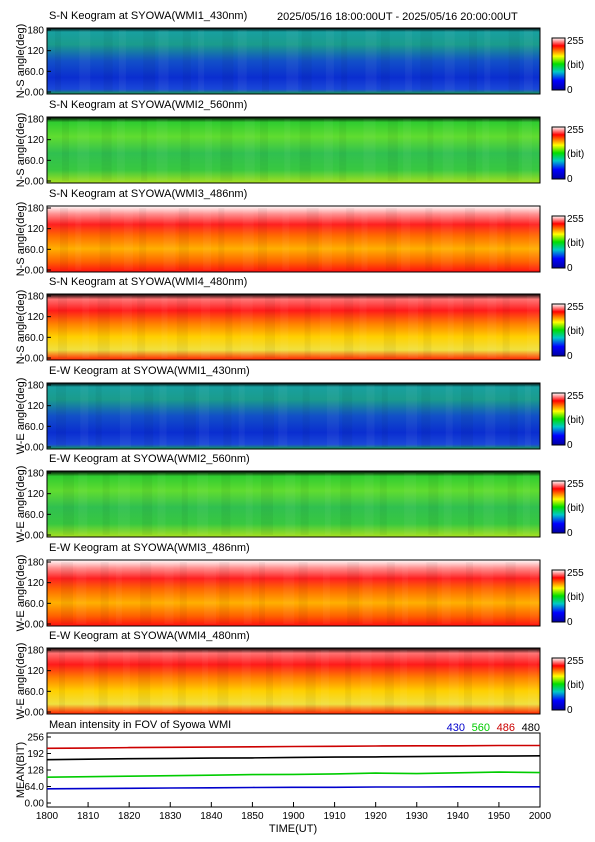 The width and height of the screenshot is (595, 842). What do you see at coordinates (293, 770) in the screenshot?
I see `line-chart-frame` at bounding box center [293, 770].